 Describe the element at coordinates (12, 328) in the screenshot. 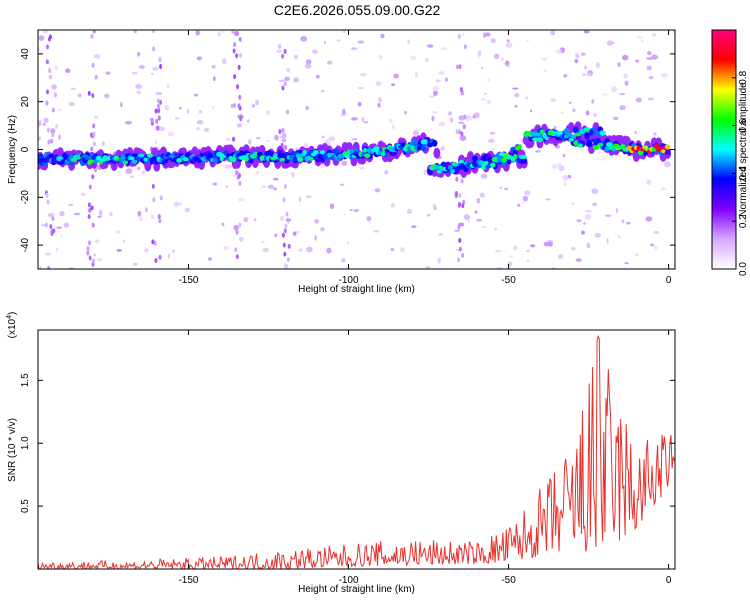

I see `y-unit-base: (x10` at that location.